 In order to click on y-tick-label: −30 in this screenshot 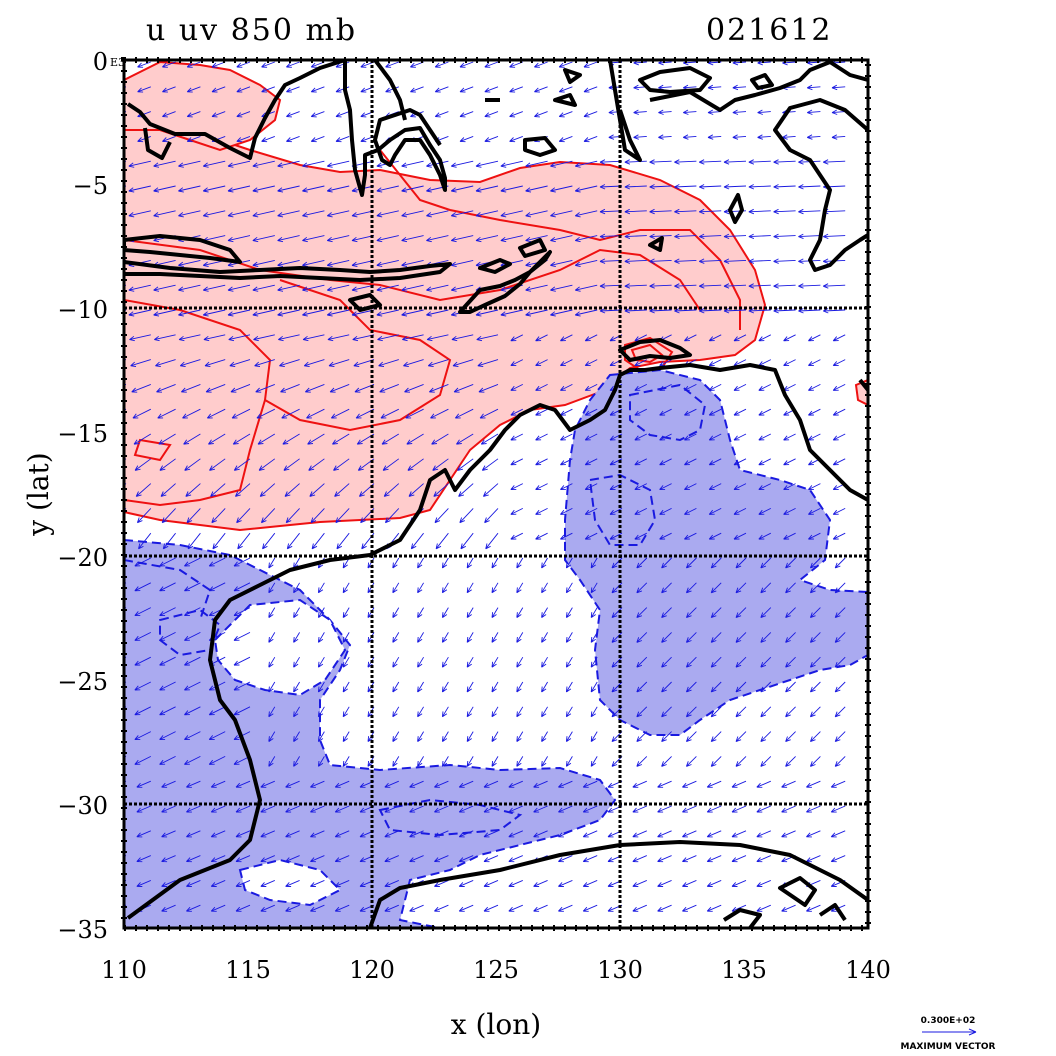, I will do `click(82, 806)`.